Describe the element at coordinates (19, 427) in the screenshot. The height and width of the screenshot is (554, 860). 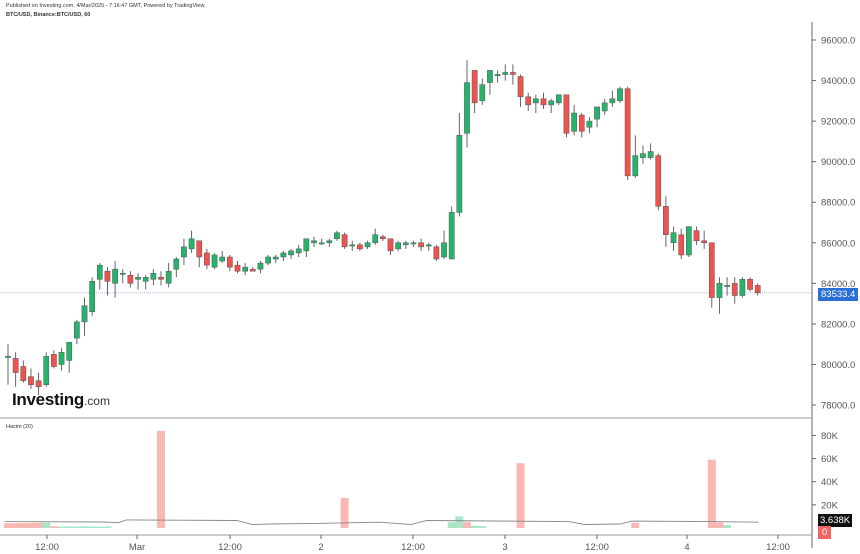
I see `volume-indicator-label: Hacim (20)` at that location.